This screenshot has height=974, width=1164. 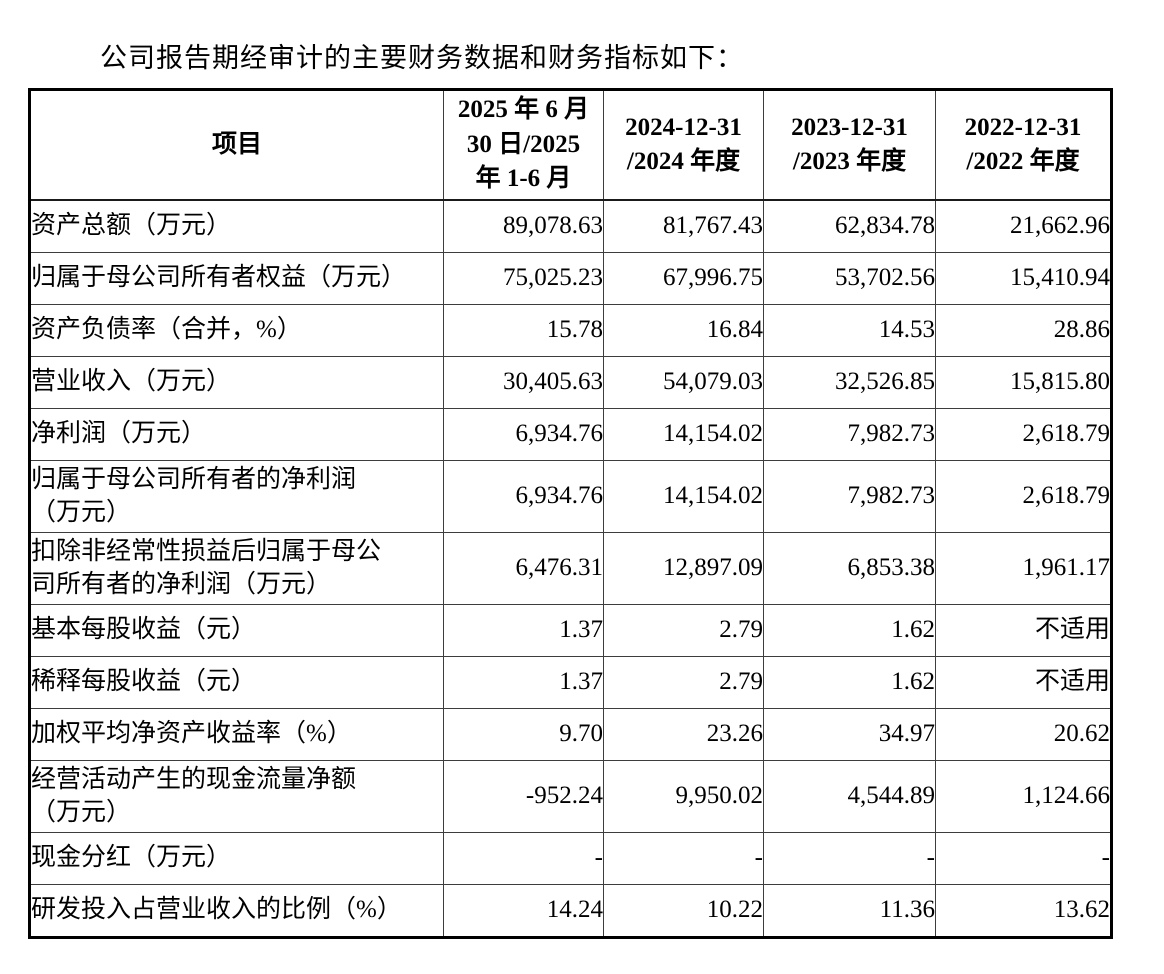 What do you see at coordinates (849, 278) in the screenshot?
I see `cell-value: 53,702.56` at bounding box center [849, 278].